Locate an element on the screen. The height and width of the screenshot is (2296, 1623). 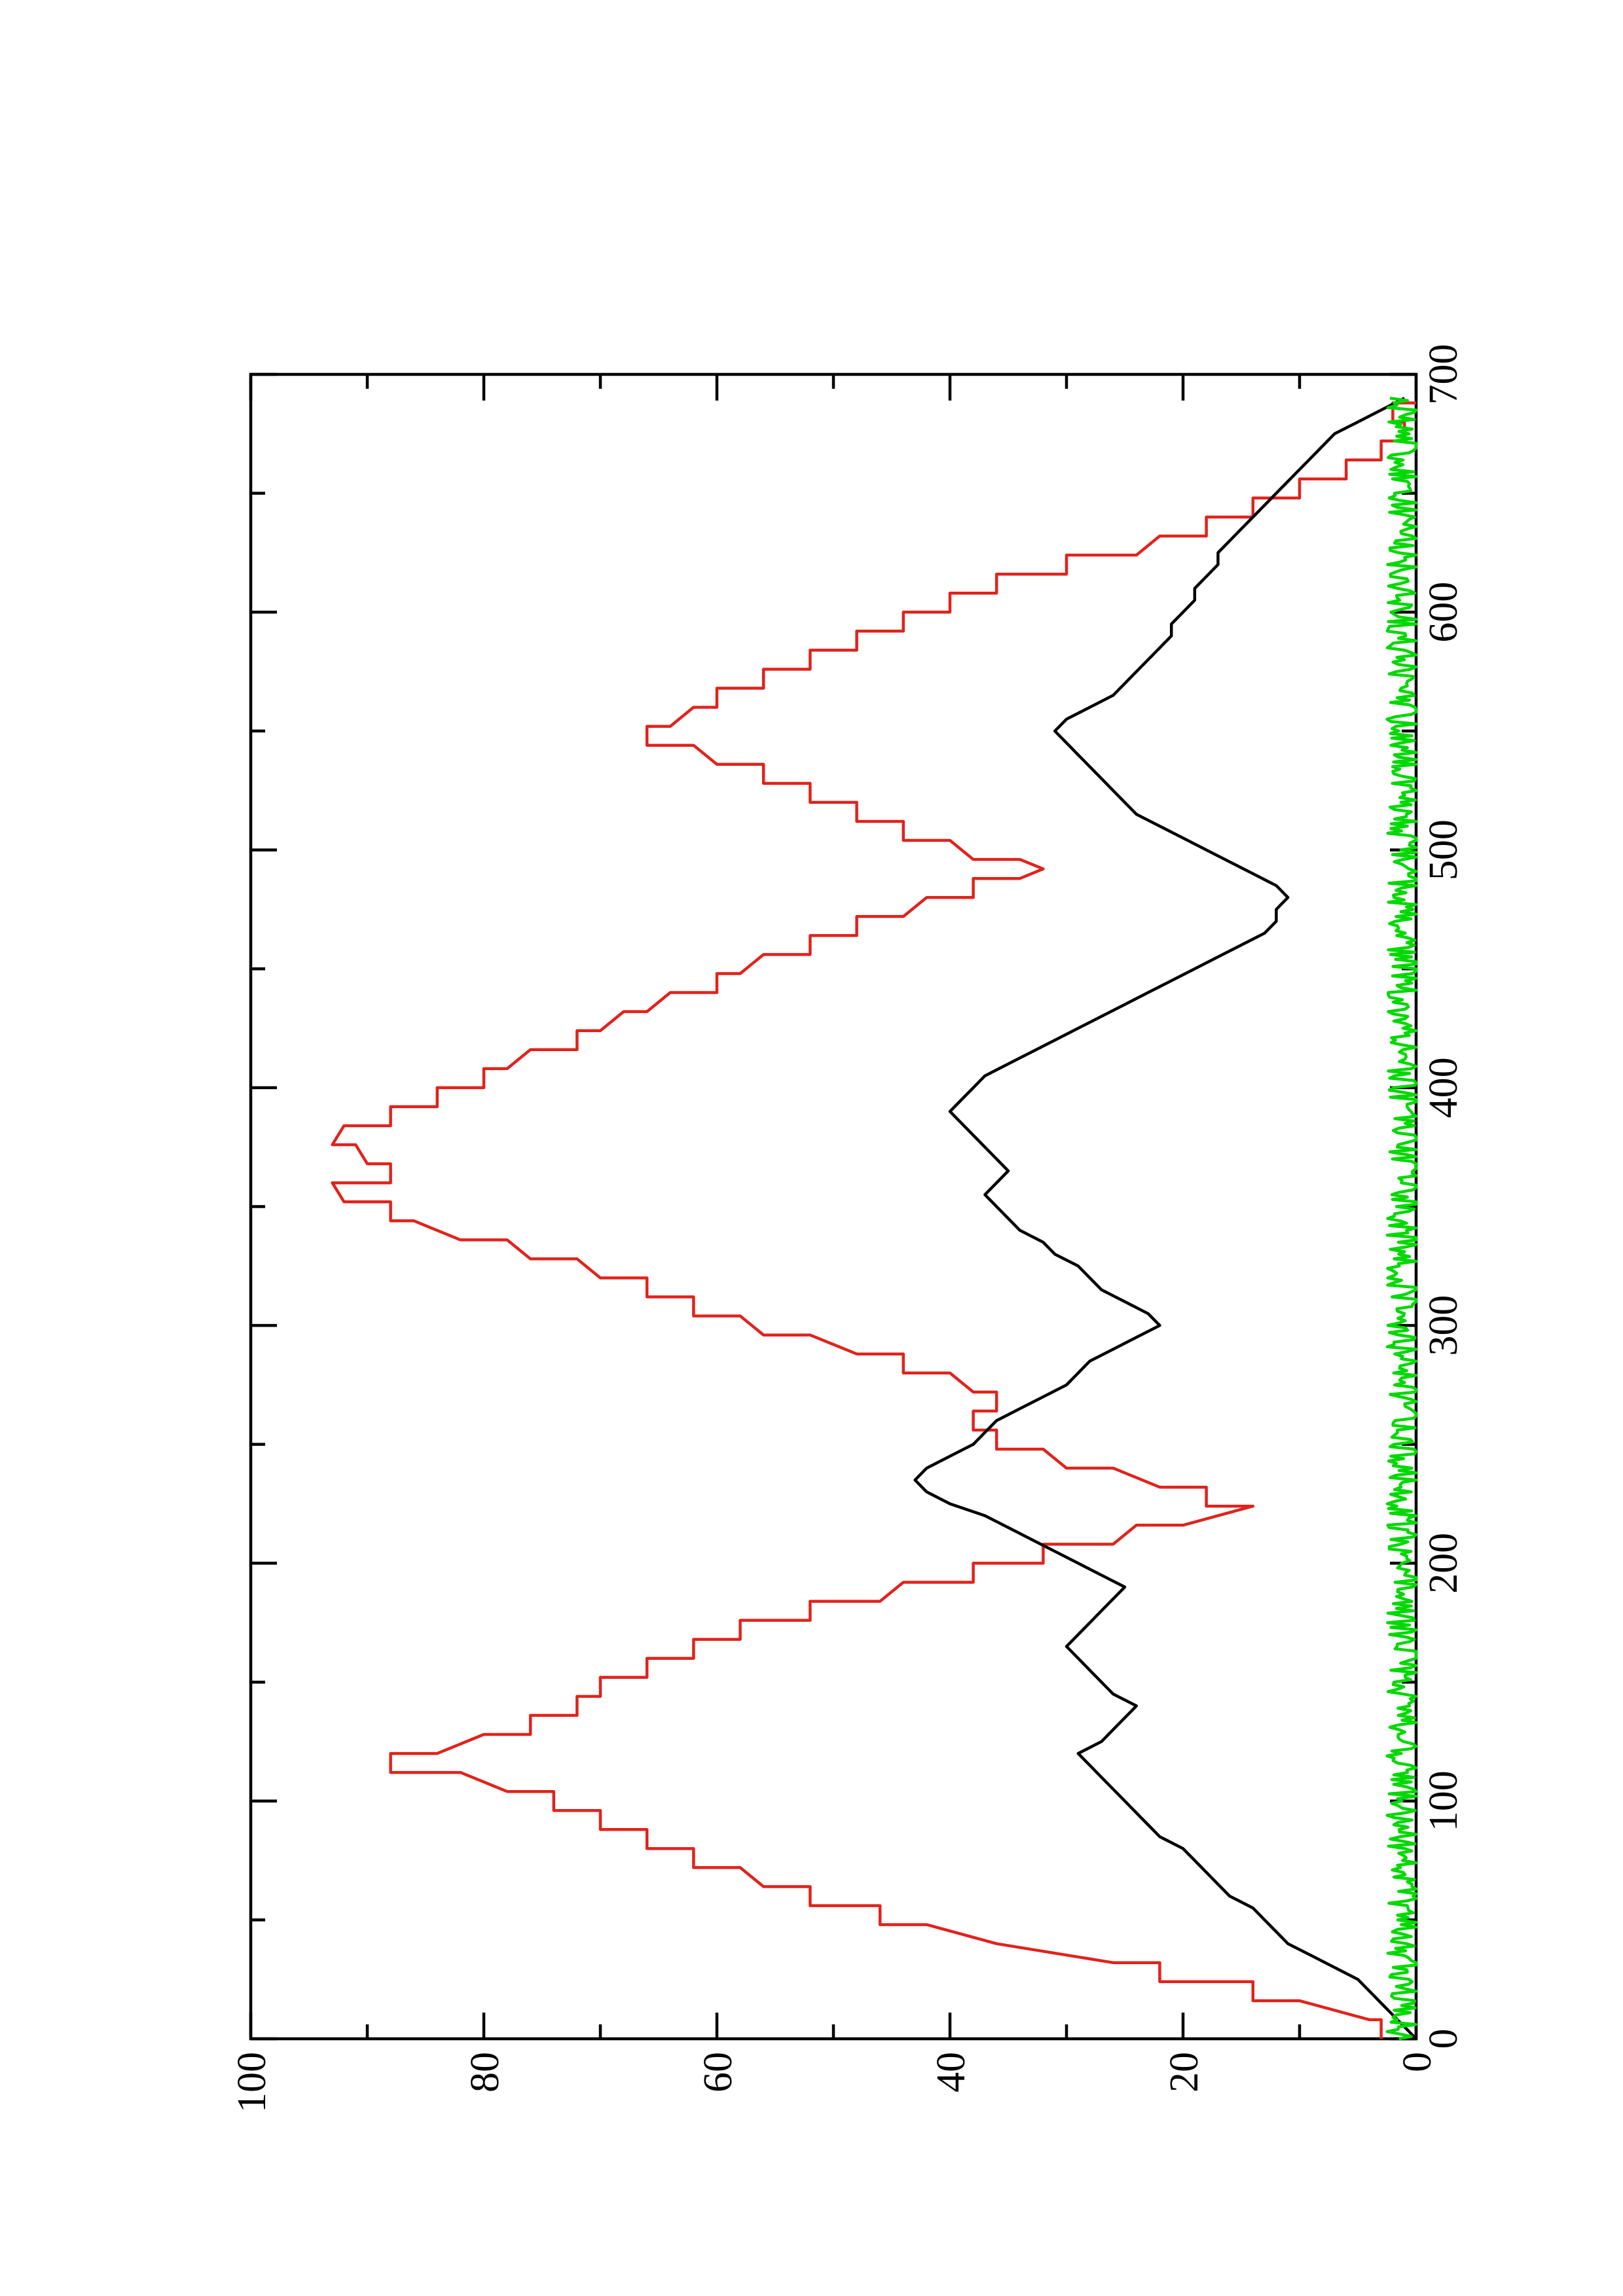
x-tick-label: 700 is located at coordinates (1443, 374).